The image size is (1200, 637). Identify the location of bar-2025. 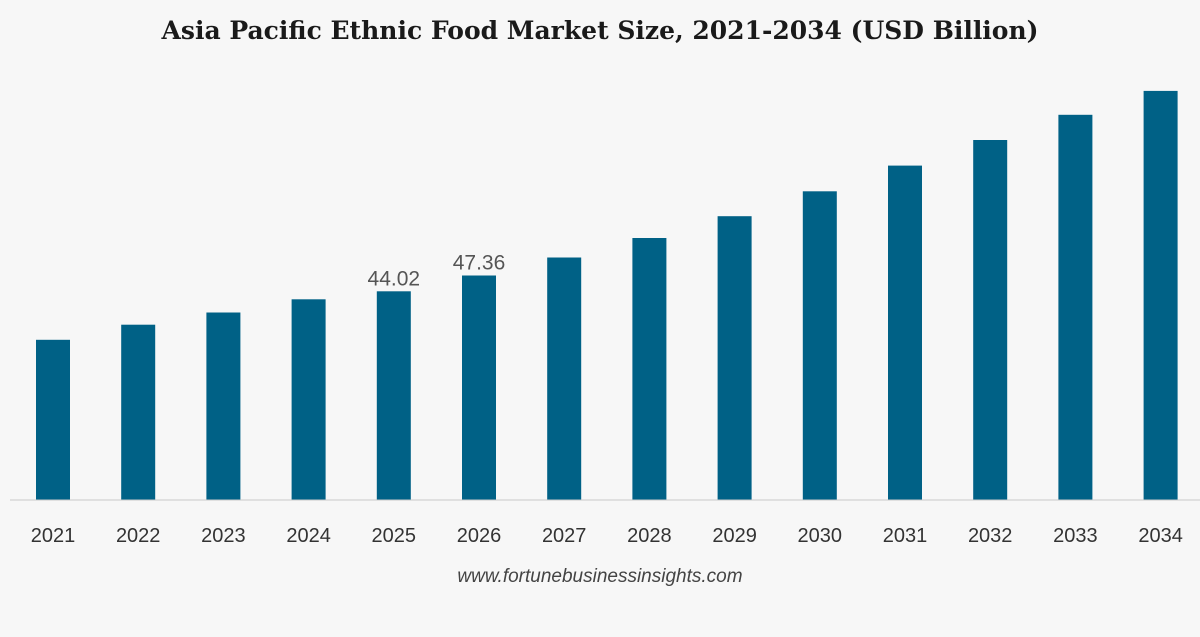
(393, 395).